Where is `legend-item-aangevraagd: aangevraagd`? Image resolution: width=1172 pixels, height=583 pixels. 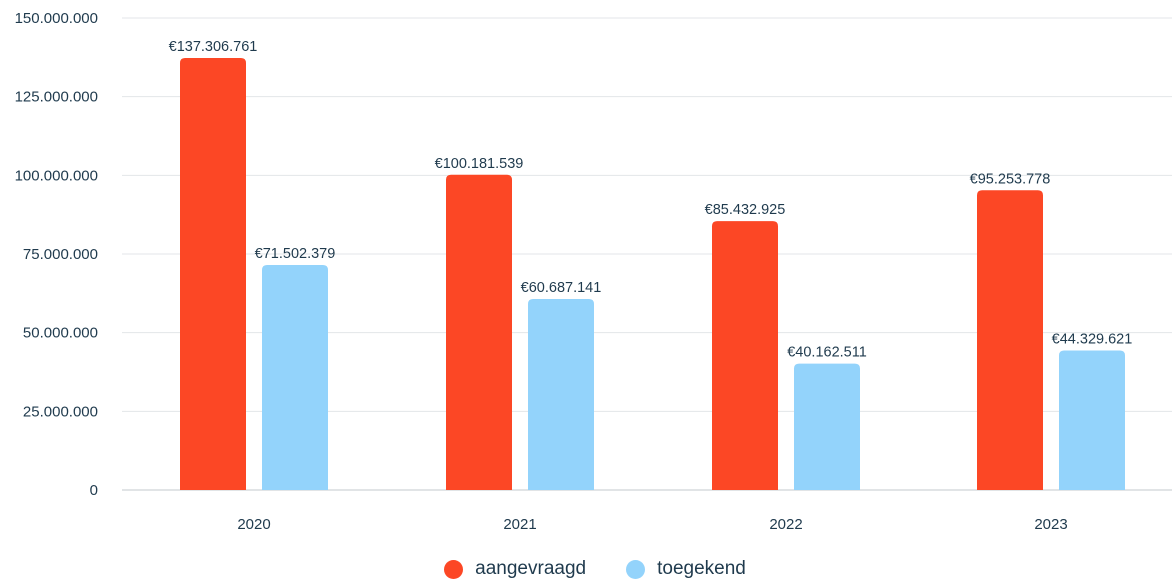
legend-item-aangevraagd: aangevraagd is located at coordinates (515, 569).